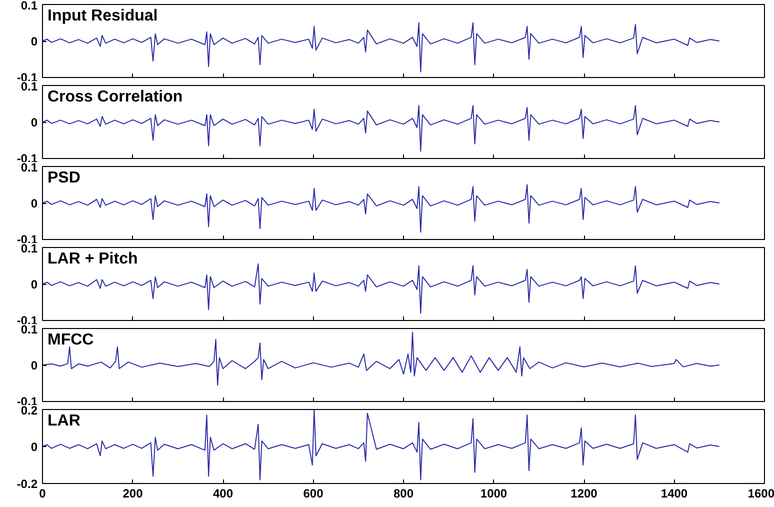  I want to click on chart-title: LAR + Pitch, so click(93, 259).